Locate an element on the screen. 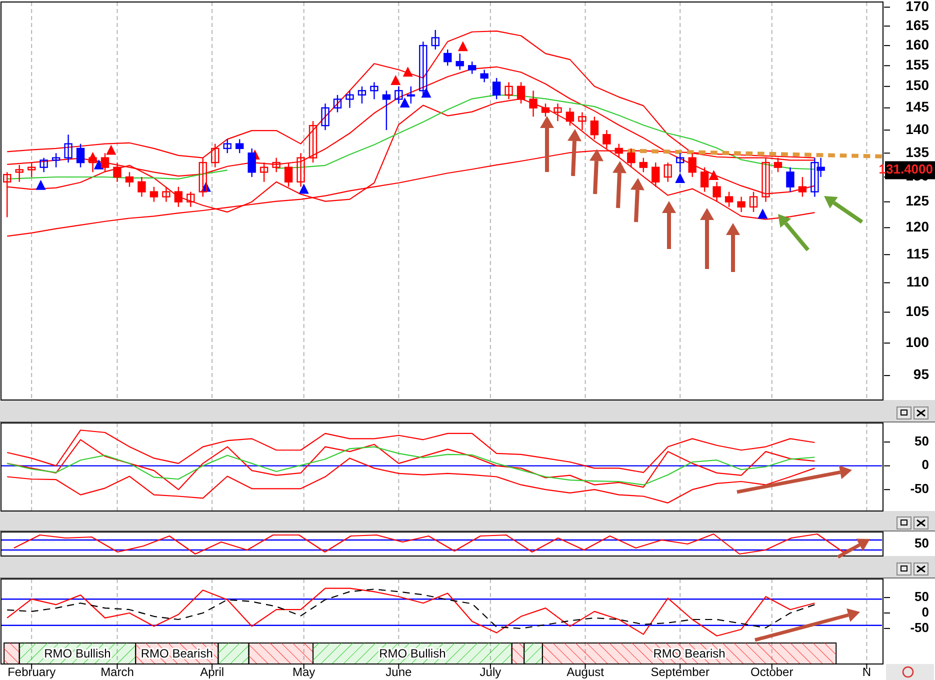 This screenshot has width=935, height=680. y-tick-label: 105 is located at coordinates (918, 310).